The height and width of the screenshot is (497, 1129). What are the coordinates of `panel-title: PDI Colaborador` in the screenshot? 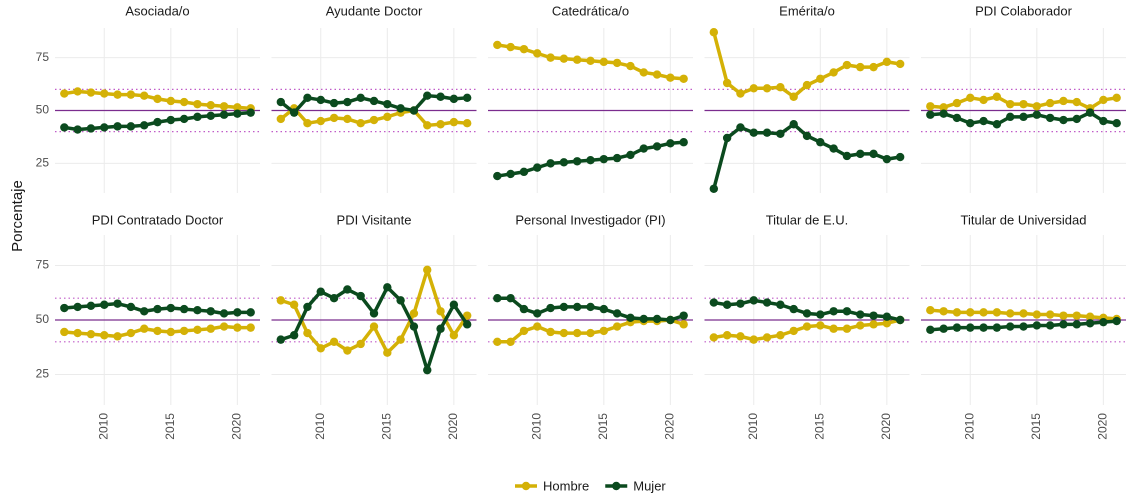 It's located at (1023, 10).